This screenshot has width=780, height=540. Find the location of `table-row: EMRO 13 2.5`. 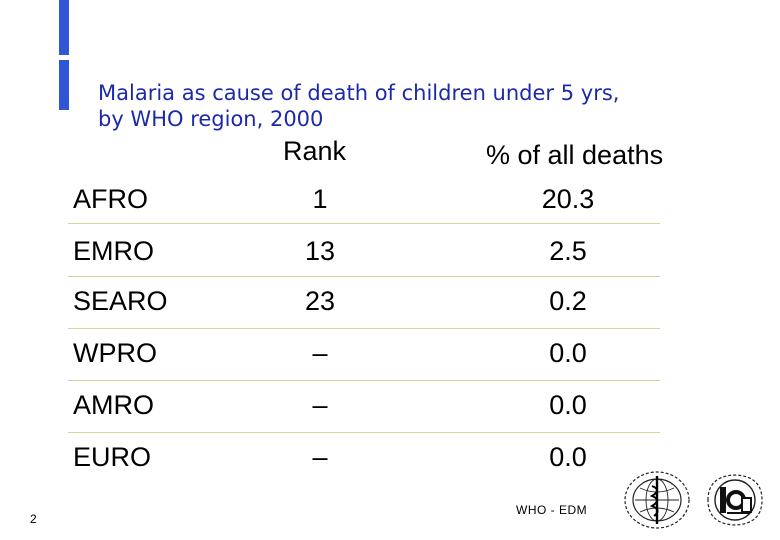

table-row: EMRO 13 2.5 is located at coordinates (390, 254).